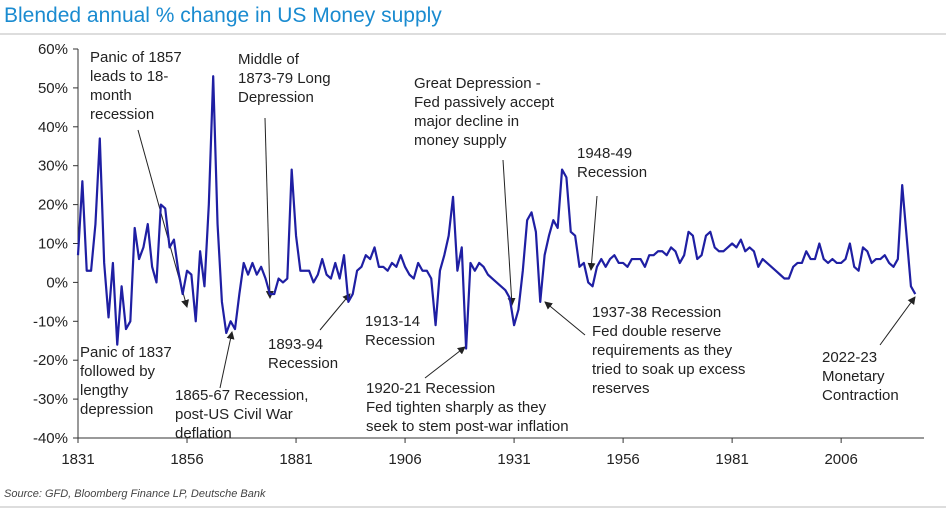 Image resolution: width=946 pixels, height=518 pixels. What do you see at coordinates (456, 407) in the screenshot?
I see `annotation-line: Fed tighten sharply as they` at bounding box center [456, 407].